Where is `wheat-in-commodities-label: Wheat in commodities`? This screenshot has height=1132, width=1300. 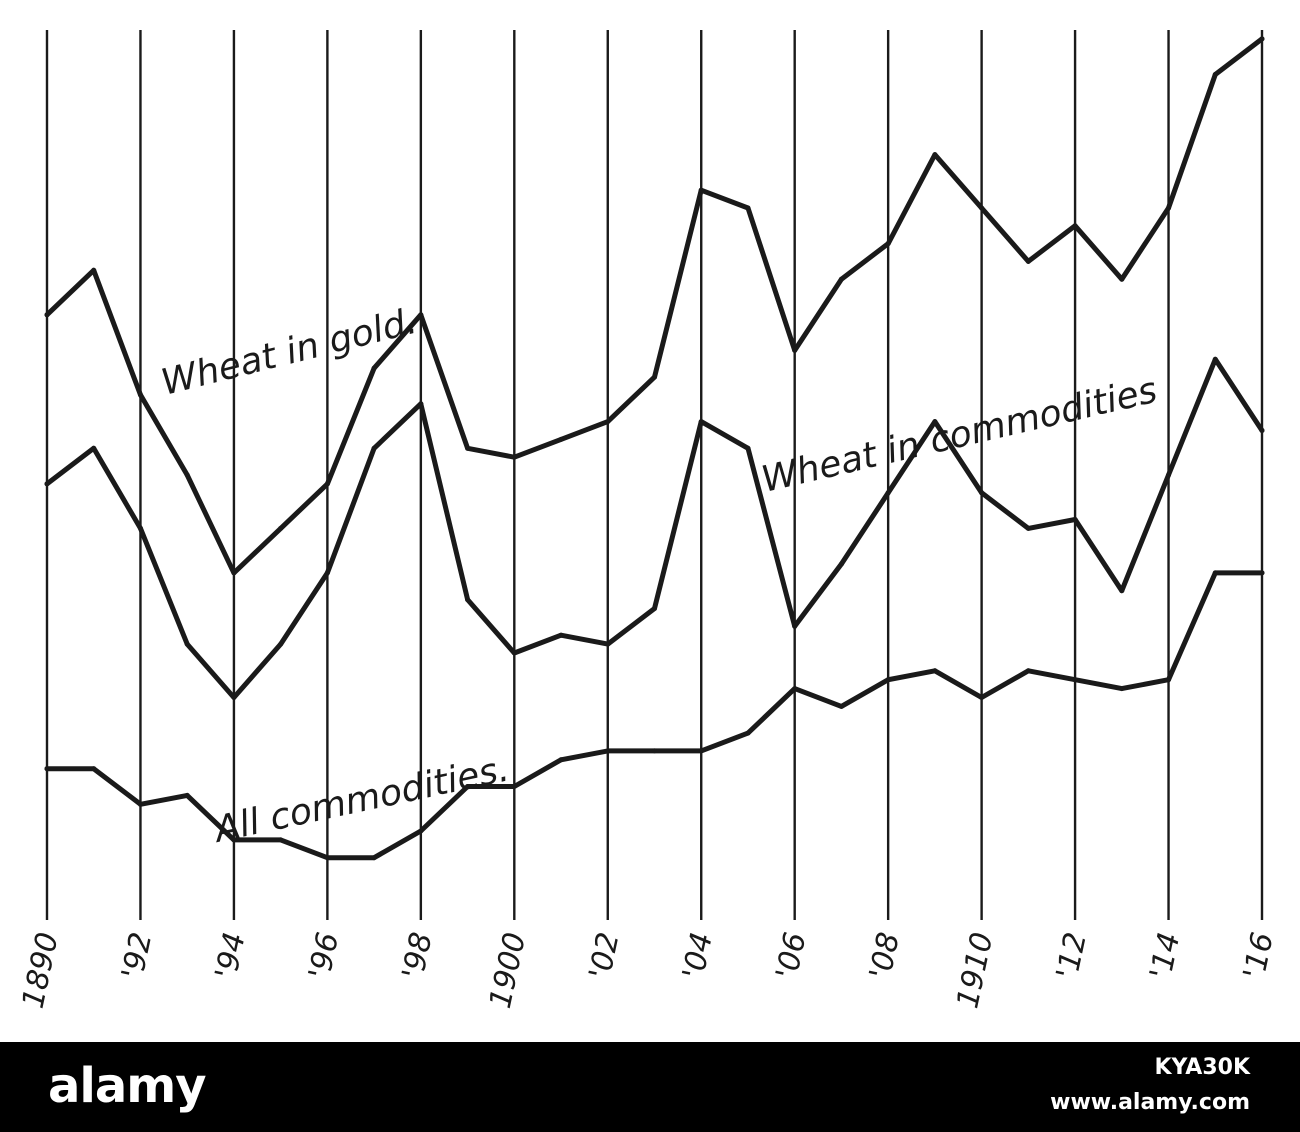 wheat-in-commodities-label: Wheat in commodities is located at coordinates (959, 435).